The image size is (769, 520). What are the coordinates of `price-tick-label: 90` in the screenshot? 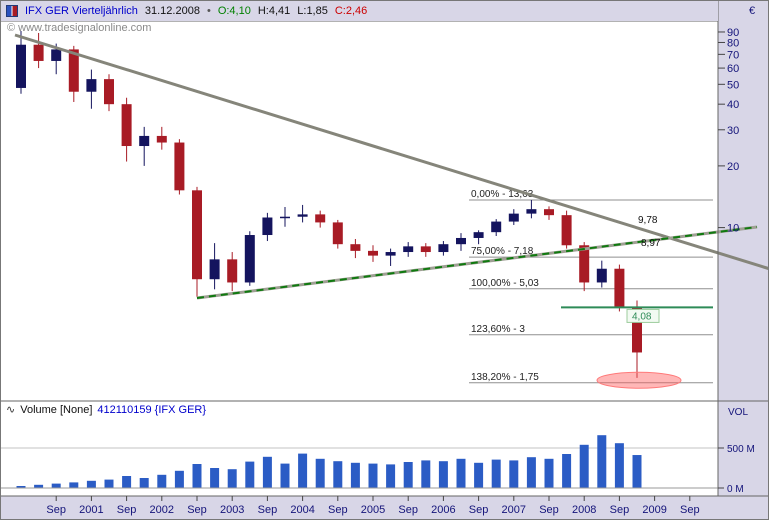 It's located at (733, 33).